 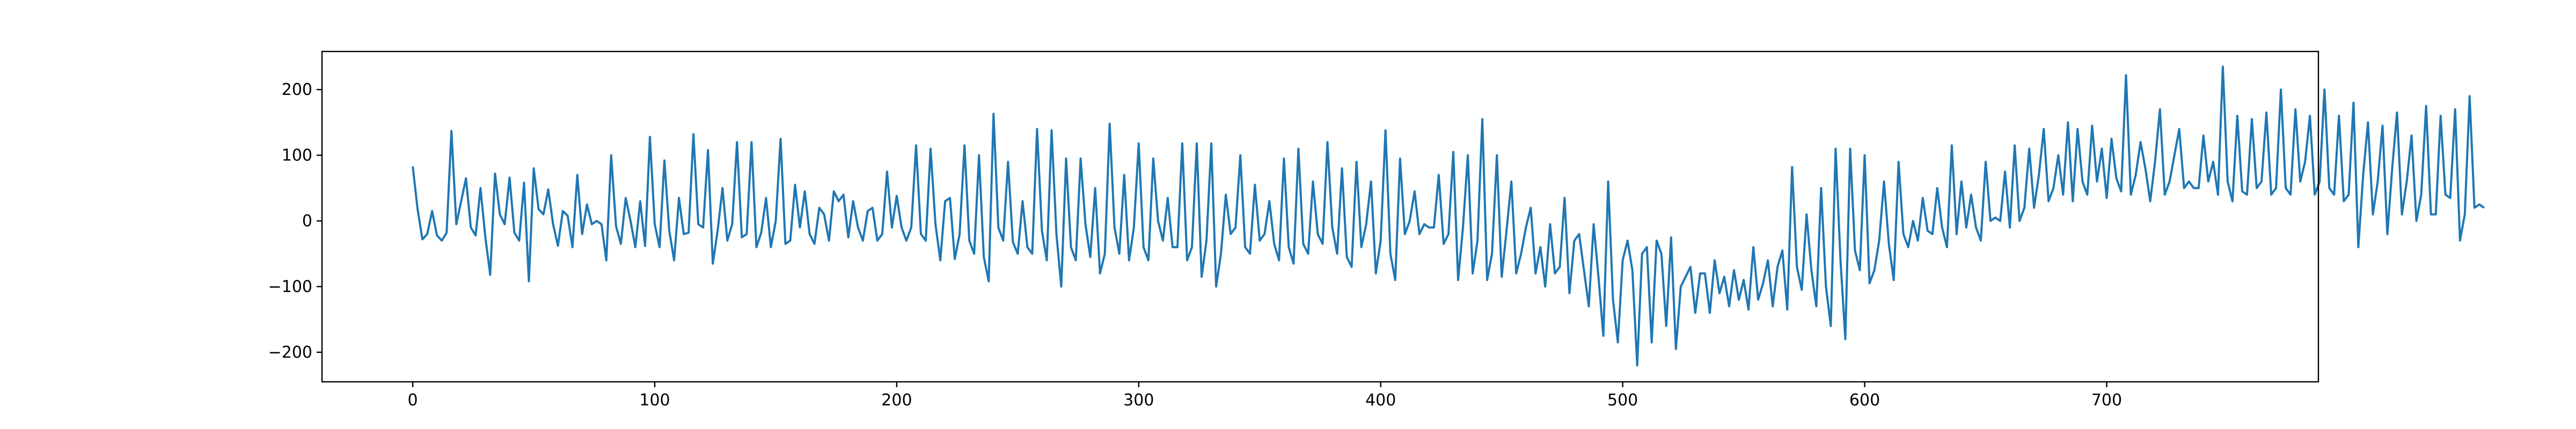 I want to click on x-tick-label: 100, so click(x=654, y=400).